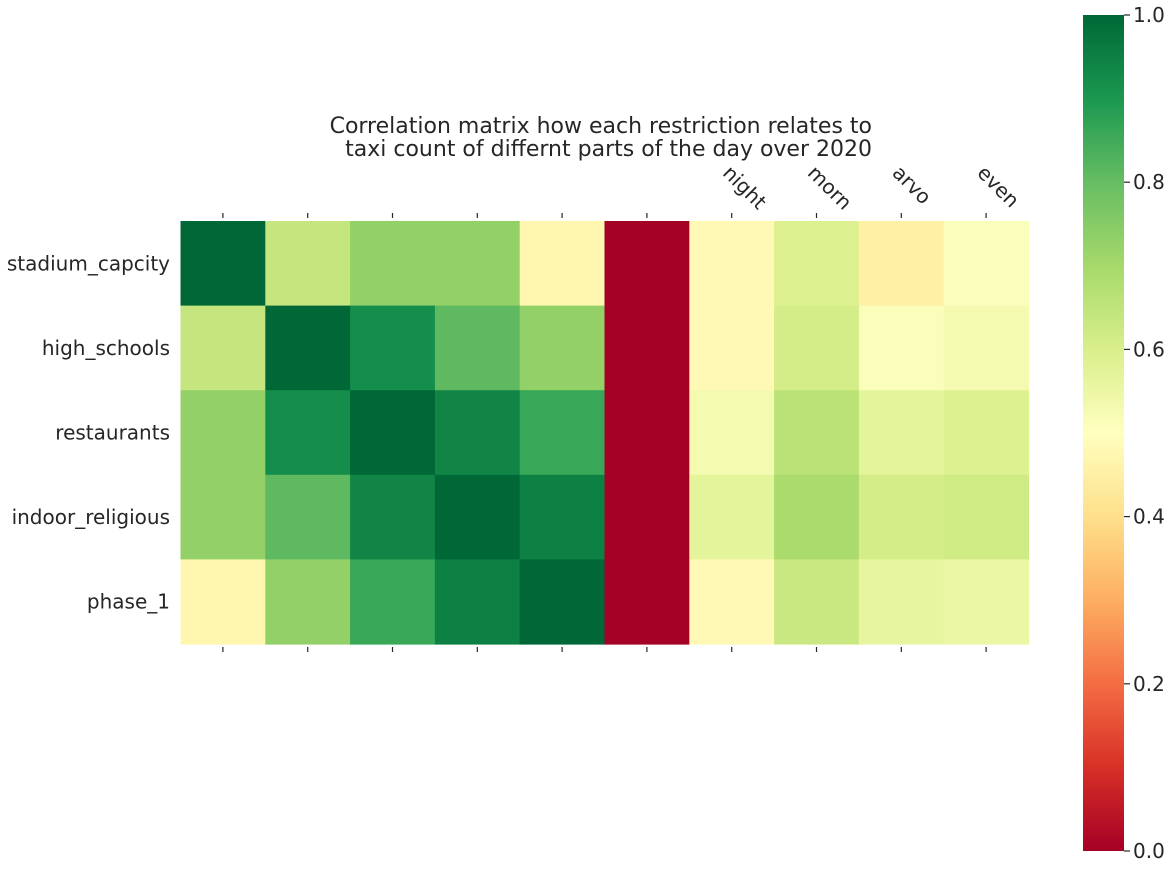  I want to click on y-tick-label: indoor_religious, so click(91, 517).